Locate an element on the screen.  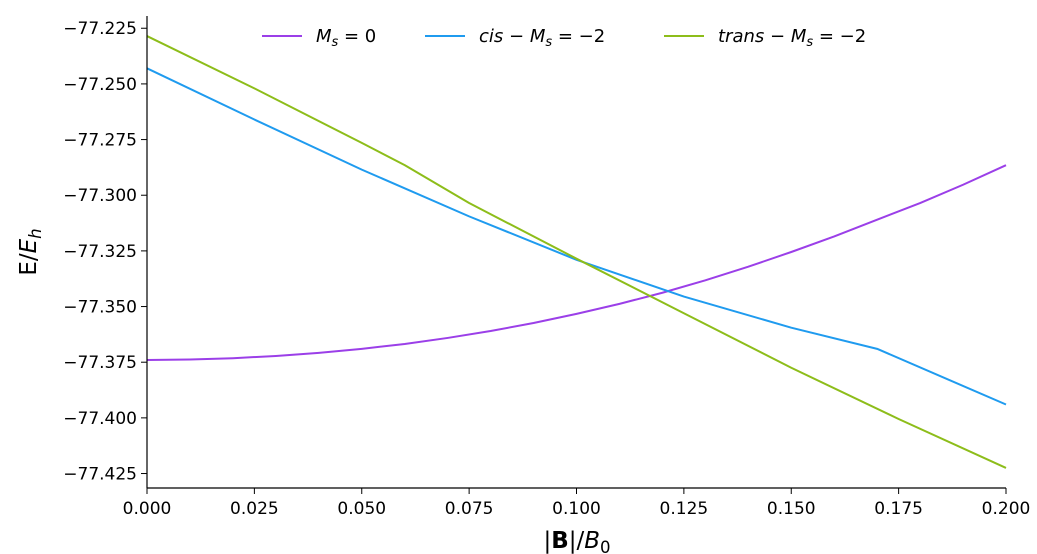
x-tick-label: 0.200 is located at coordinates (1006, 509).